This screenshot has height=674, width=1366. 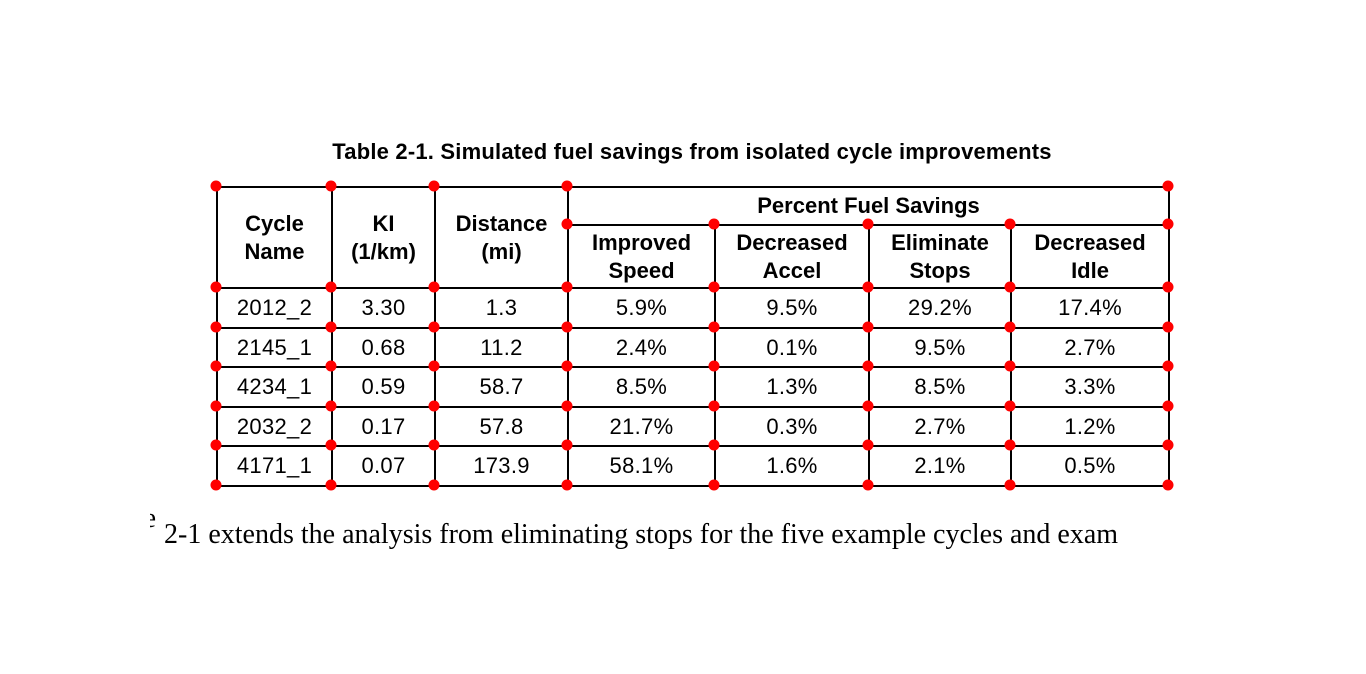 What do you see at coordinates (940, 426) in the screenshot?
I see `cell-eliminate-stops: 2.7%` at bounding box center [940, 426].